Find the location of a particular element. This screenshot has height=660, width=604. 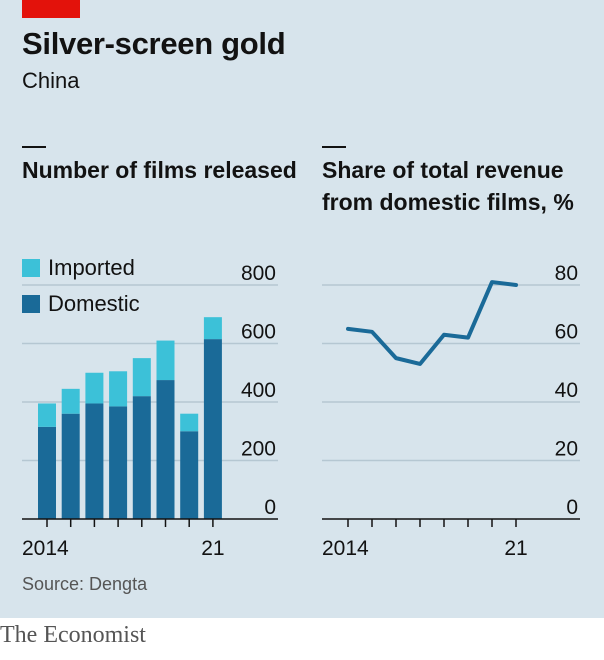

legend-label-domestic: Domestic is located at coordinates (94, 303).